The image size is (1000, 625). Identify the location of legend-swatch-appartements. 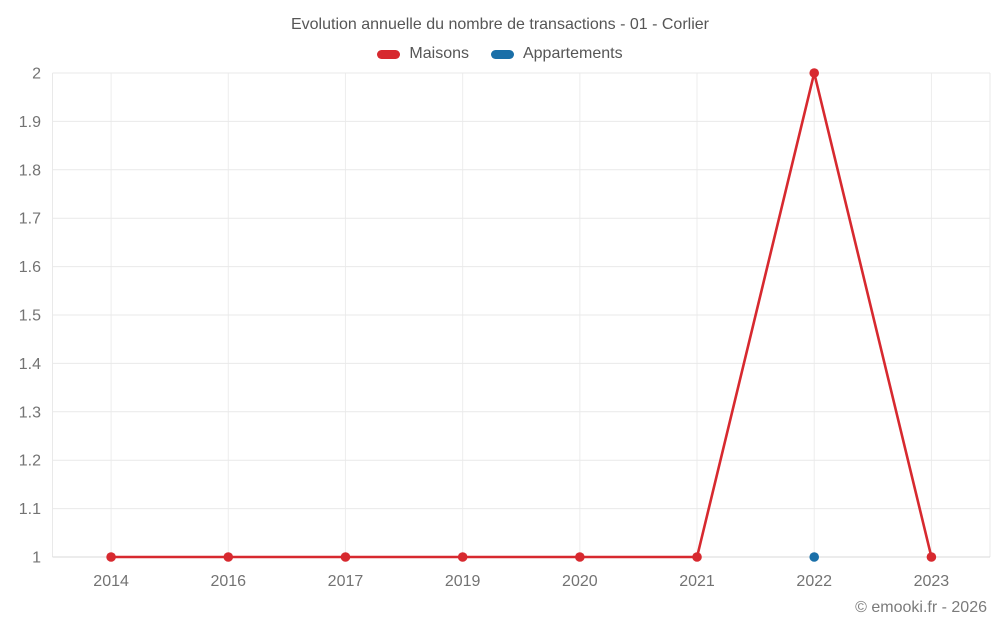
(502, 54).